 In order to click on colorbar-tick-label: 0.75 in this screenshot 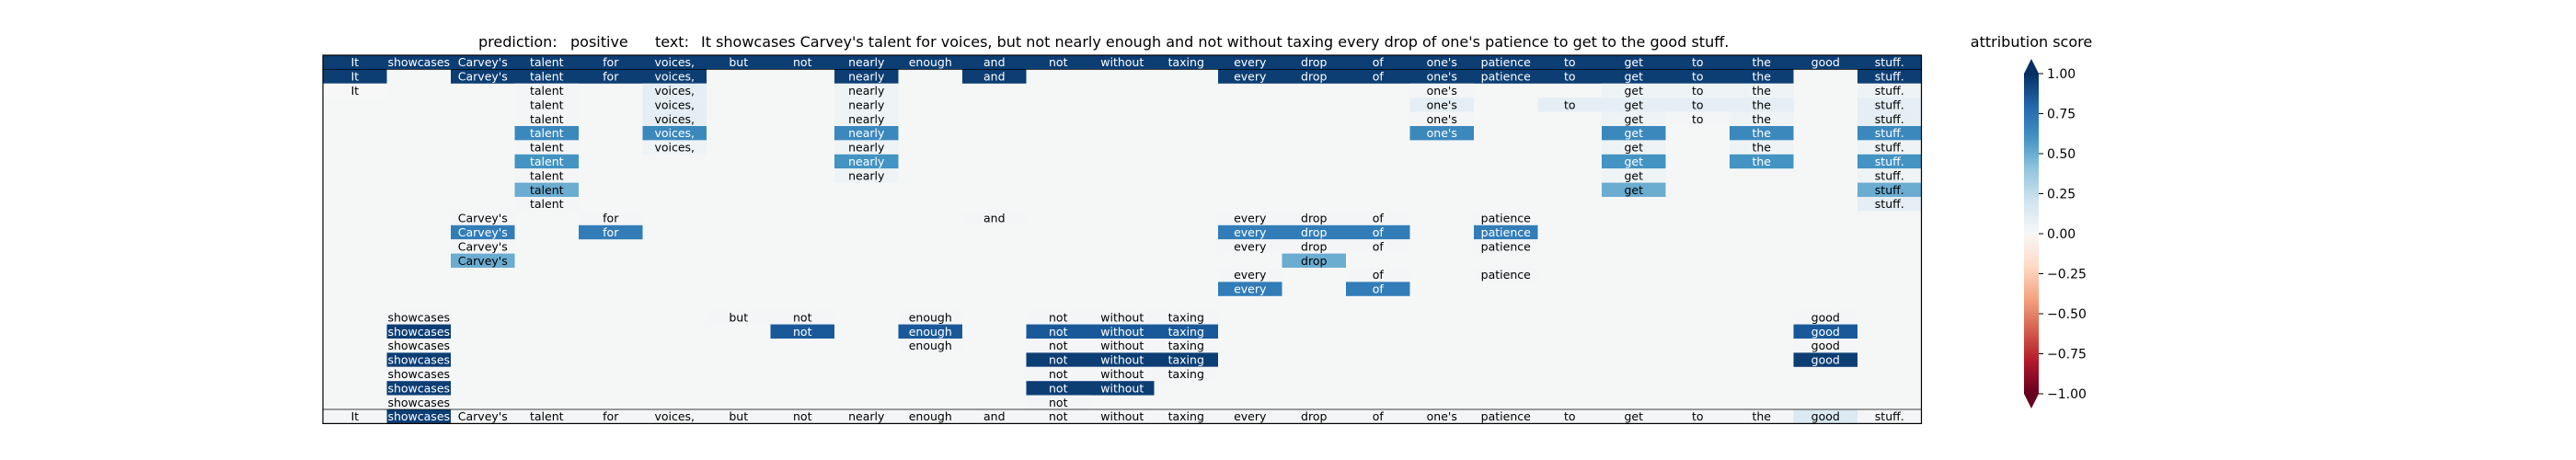, I will do `click(2061, 115)`.